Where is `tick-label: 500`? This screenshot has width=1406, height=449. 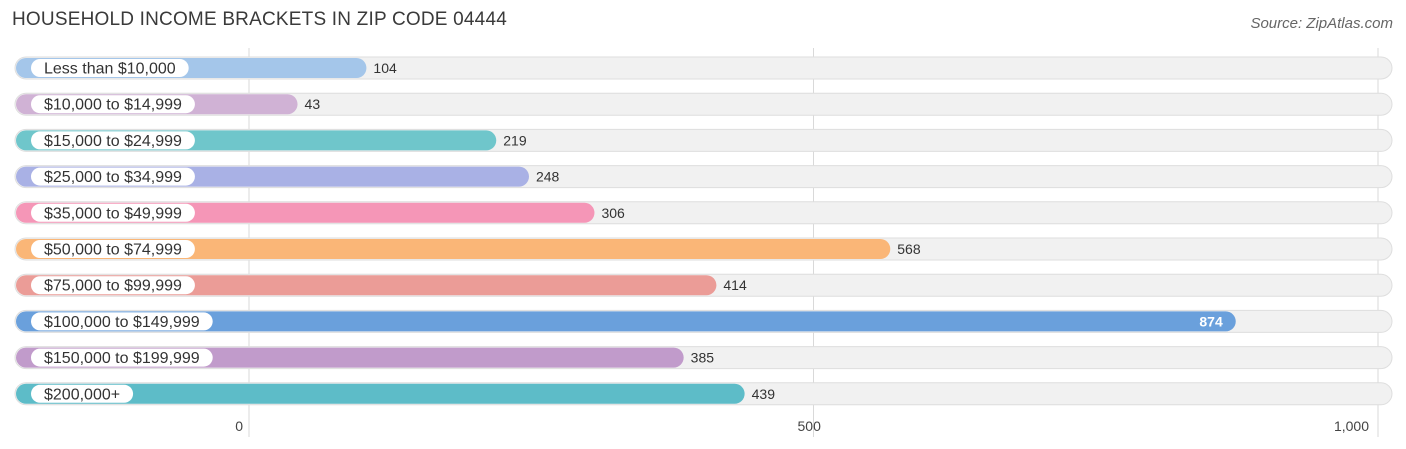 tick-label: 500 is located at coordinates (810, 426).